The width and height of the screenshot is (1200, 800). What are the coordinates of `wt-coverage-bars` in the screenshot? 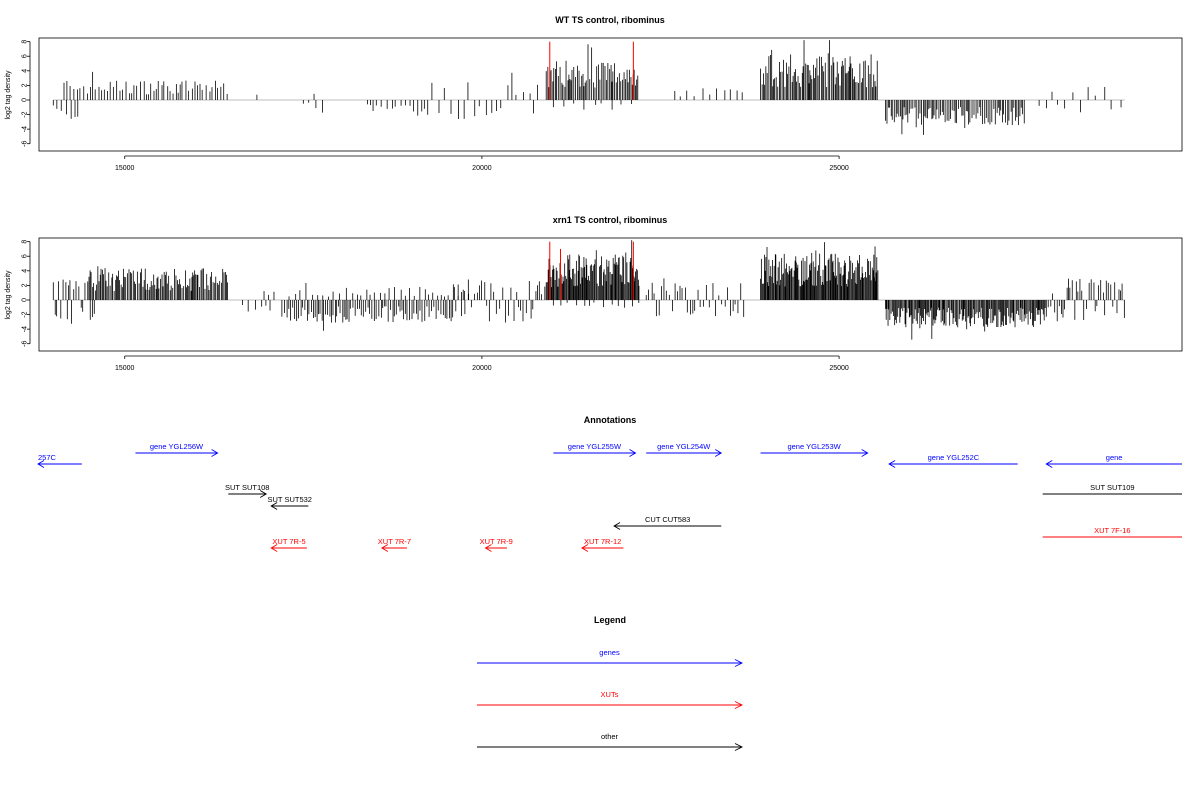 It's located at (587, 87).